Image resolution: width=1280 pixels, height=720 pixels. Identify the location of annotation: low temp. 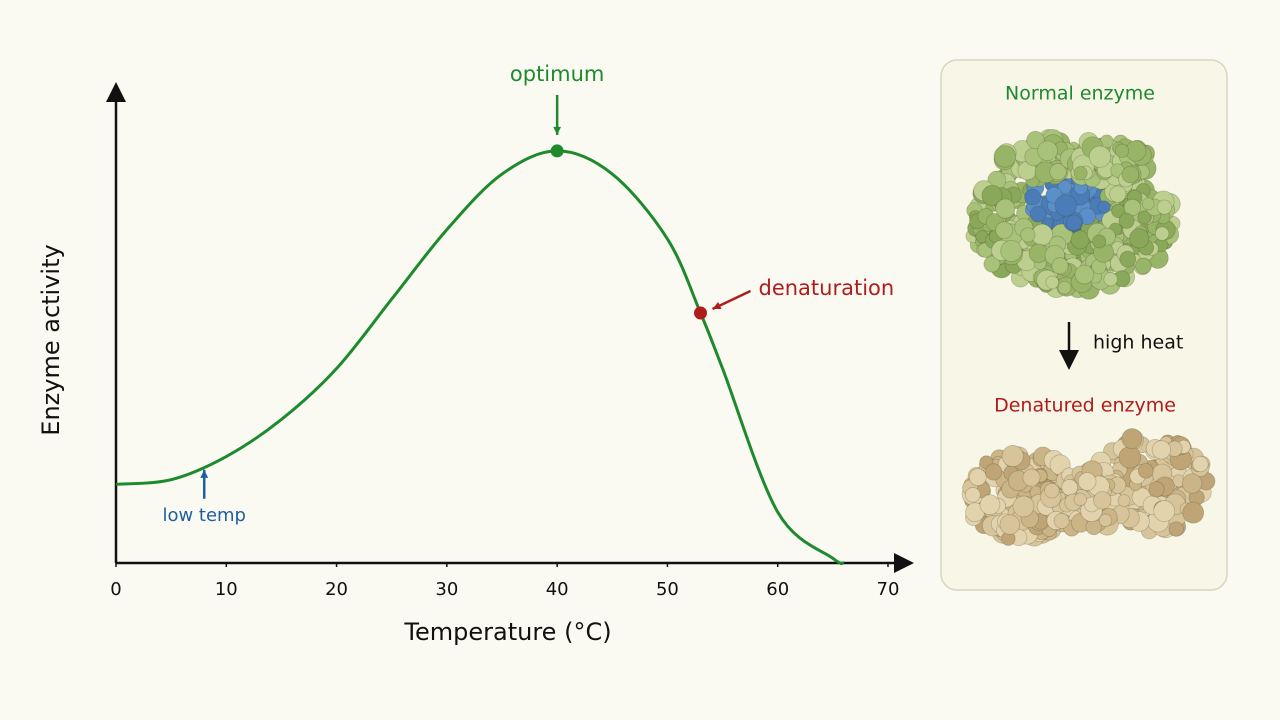
(204, 497).